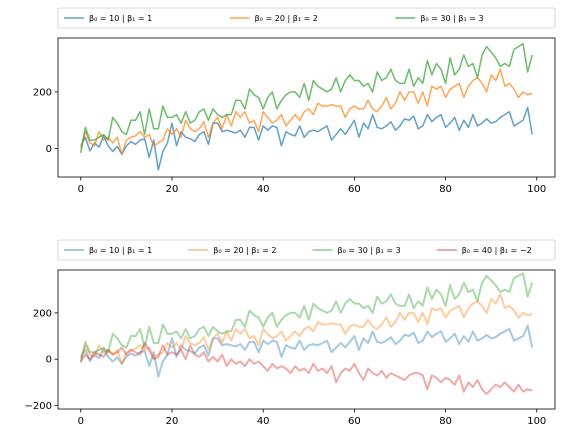 The width and height of the screenshot is (563, 442). I want to click on legend-label-3: β₀ = 40 | β₁ = −2, so click(497, 250).